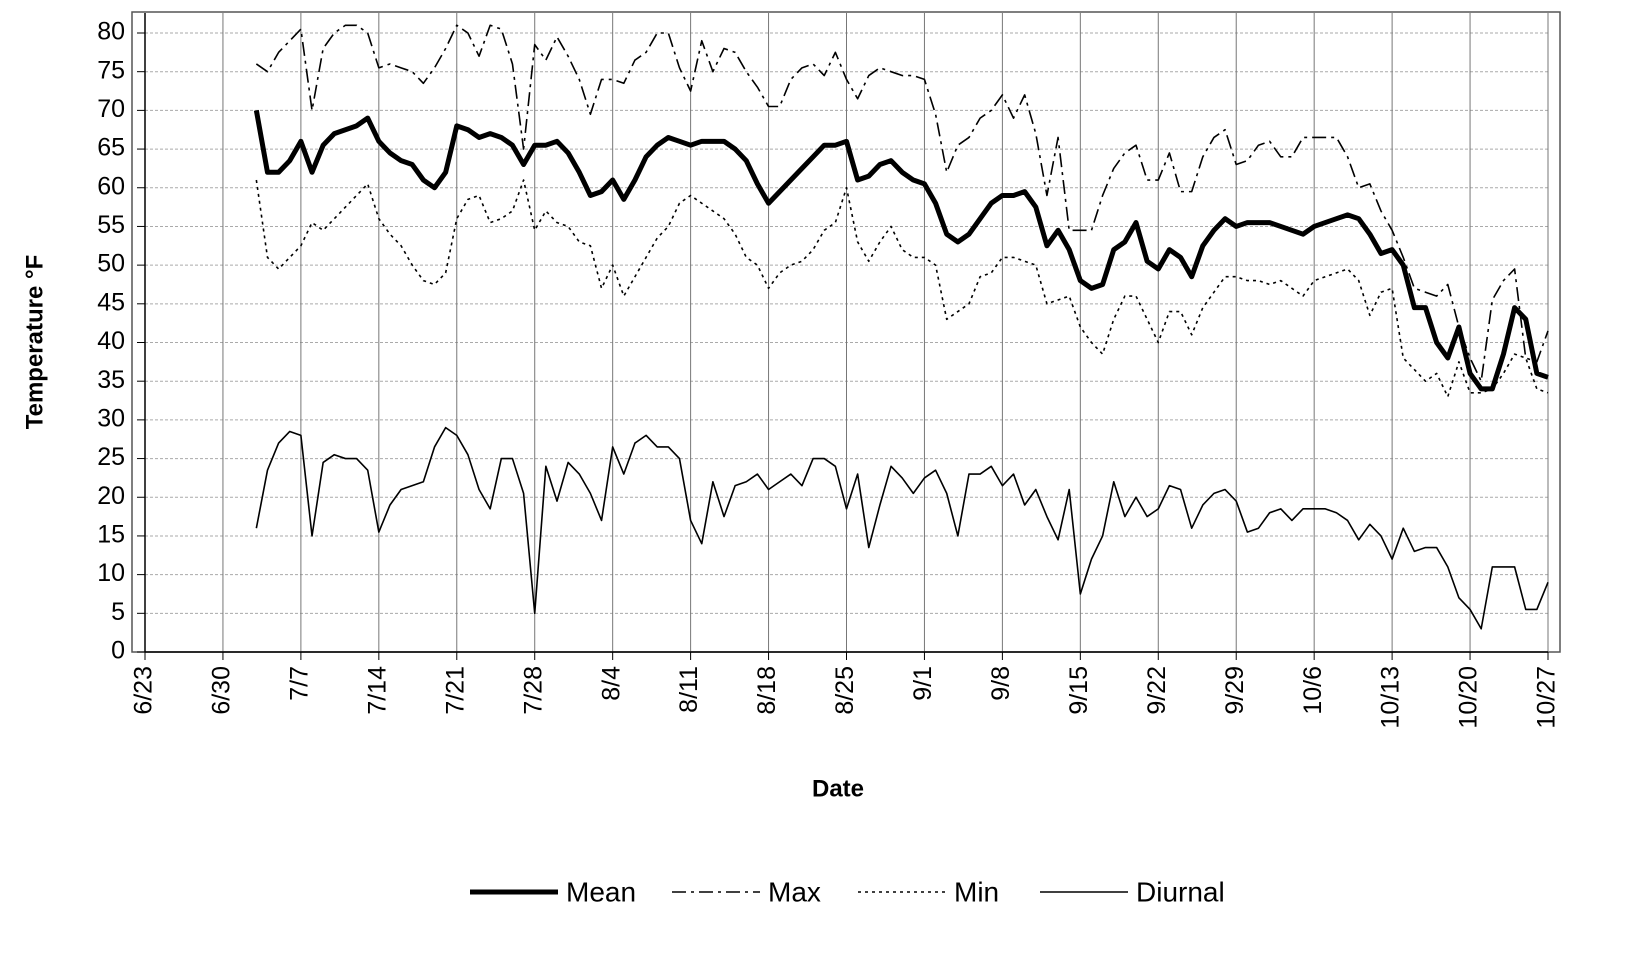 This screenshot has width=1642, height=957. What do you see at coordinates (111, 264) in the screenshot?
I see `y-tick-label: 50` at bounding box center [111, 264].